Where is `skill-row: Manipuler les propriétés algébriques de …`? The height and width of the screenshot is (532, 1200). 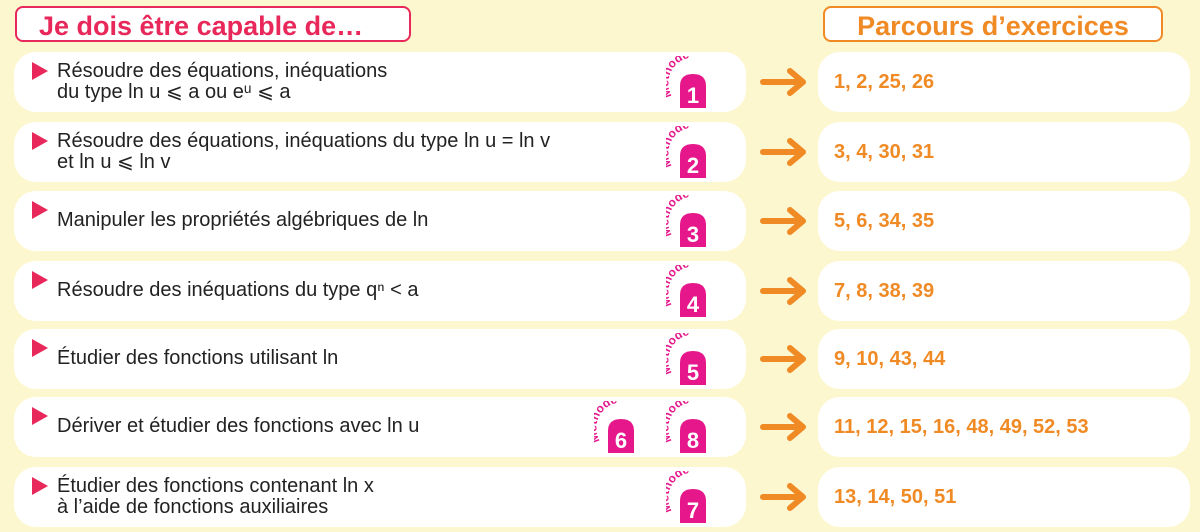 skill-row: Manipuler les propriétés algébriques de … is located at coordinates (380, 218).